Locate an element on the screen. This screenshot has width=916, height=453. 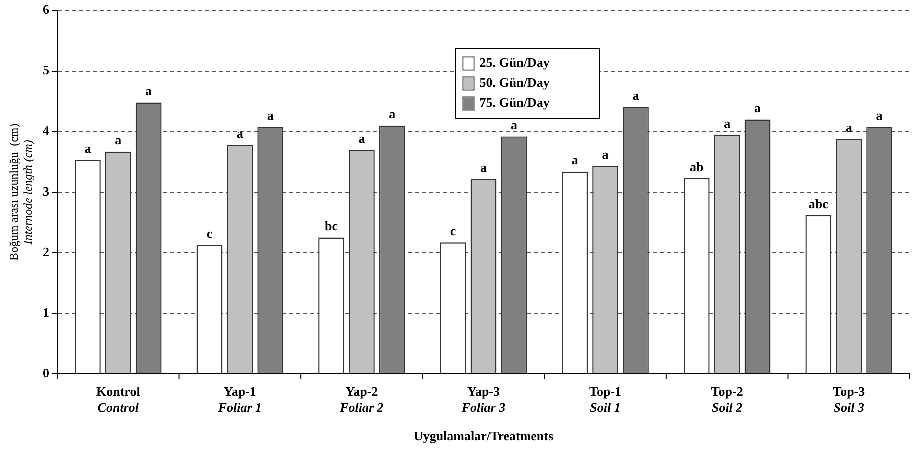
data-label: abc is located at coordinates (818, 204).